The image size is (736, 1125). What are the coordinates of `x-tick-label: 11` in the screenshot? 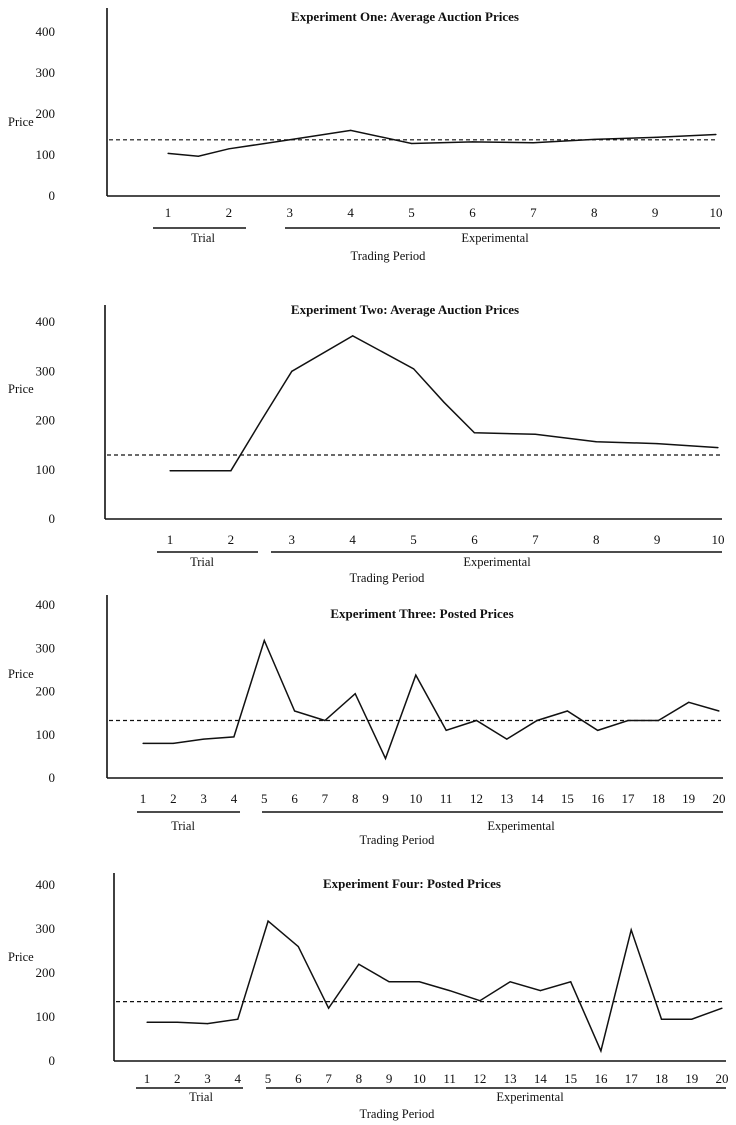 It's located at (446, 798).